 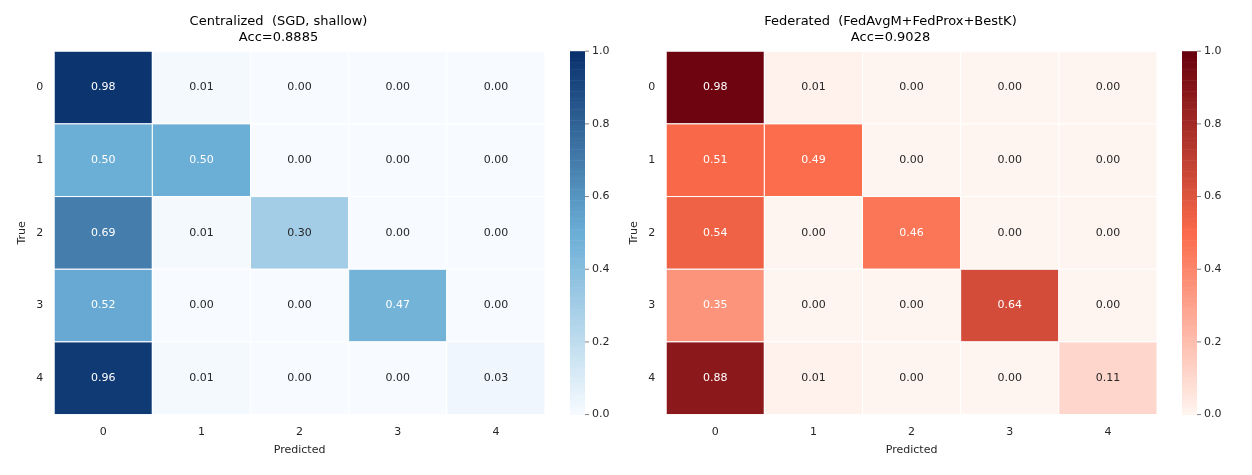 I want to click on data-label: 0.54, so click(x=715, y=232).